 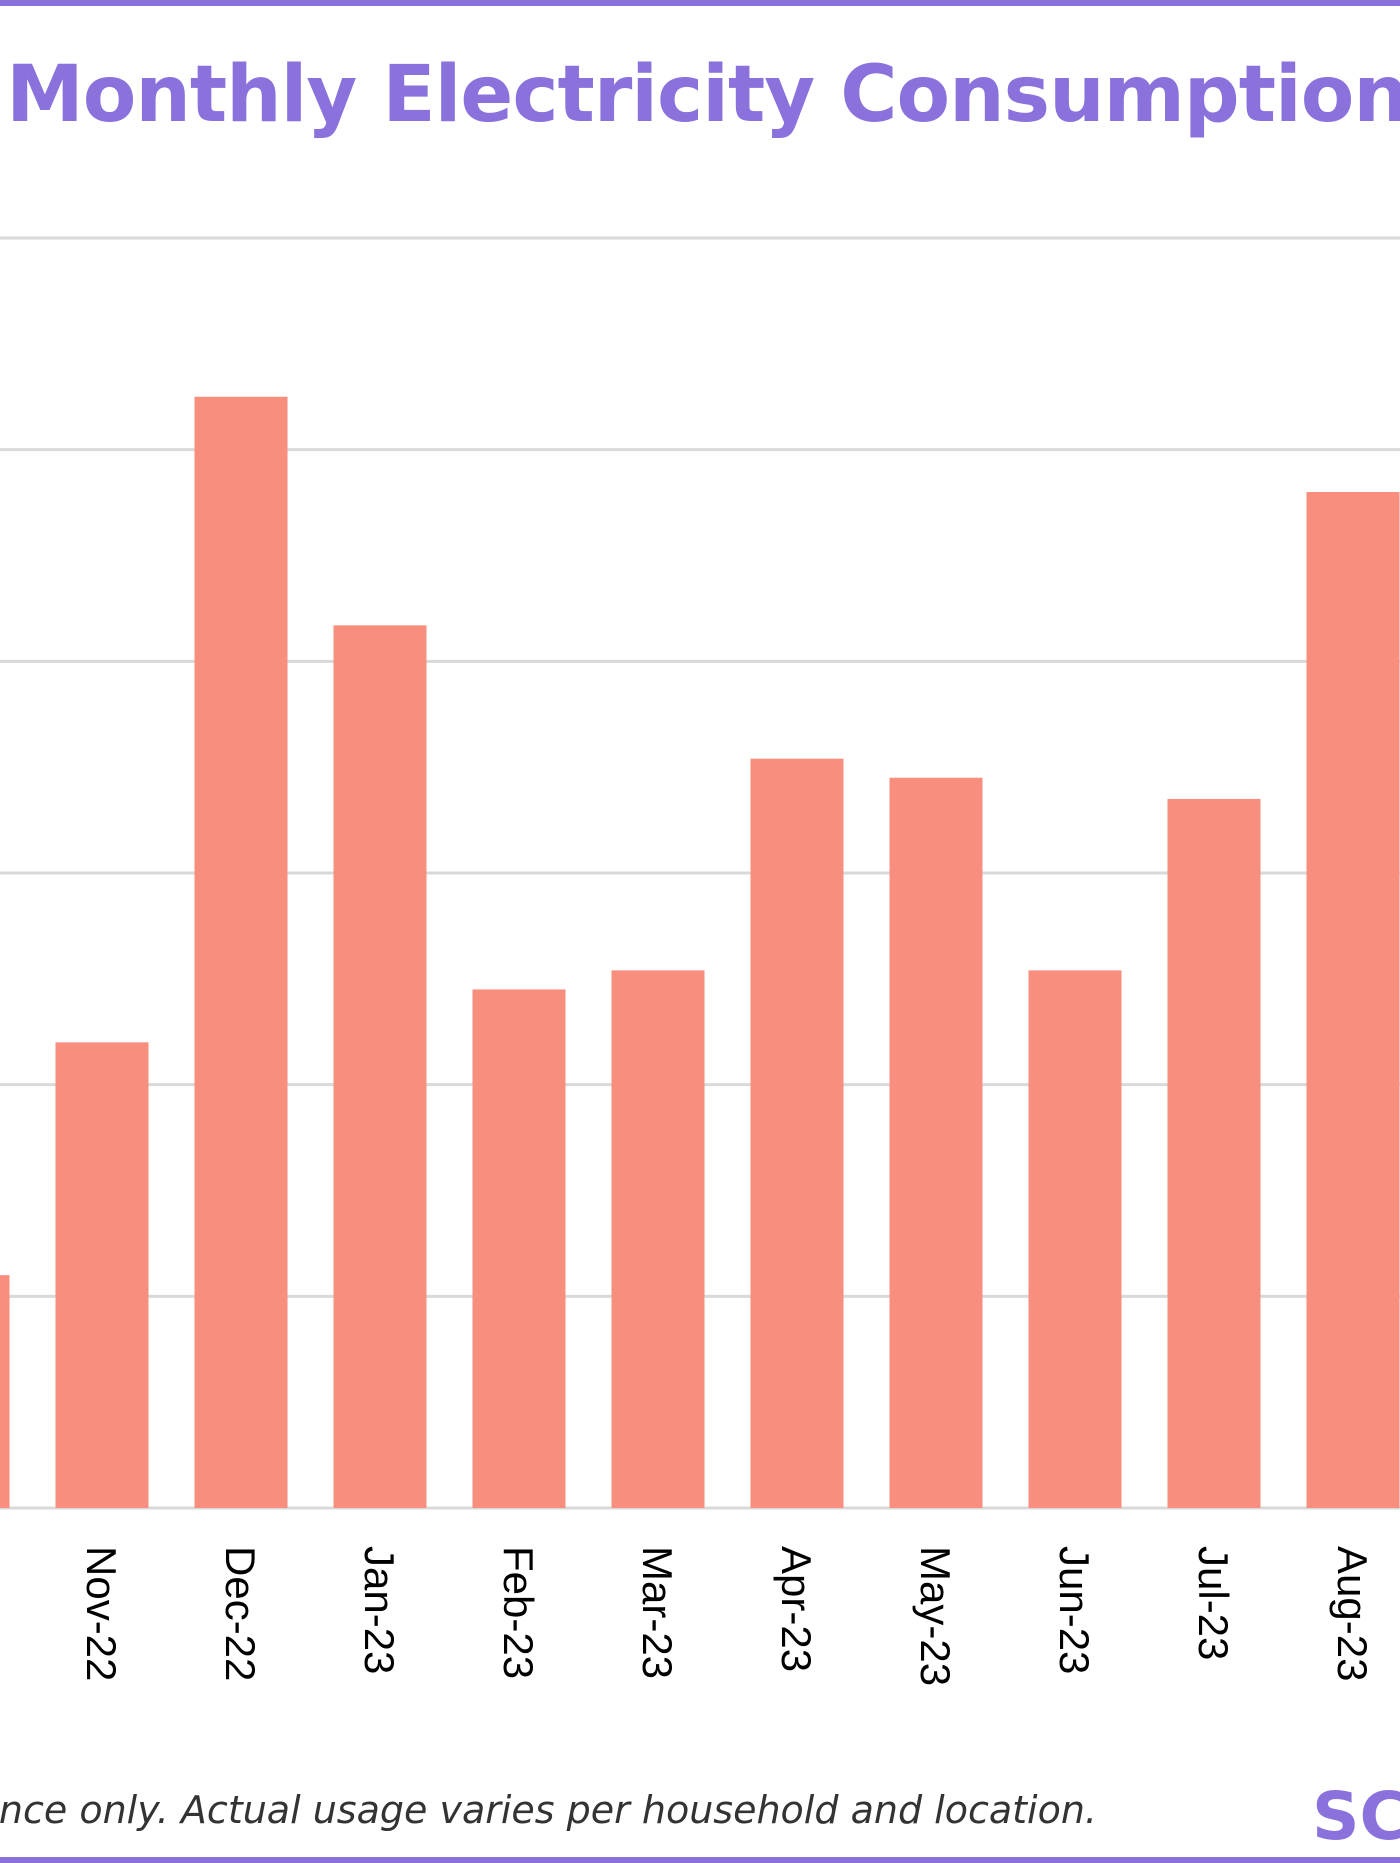 I want to click on x-tick-label: Feb-23, so click(x=518, y=1612).